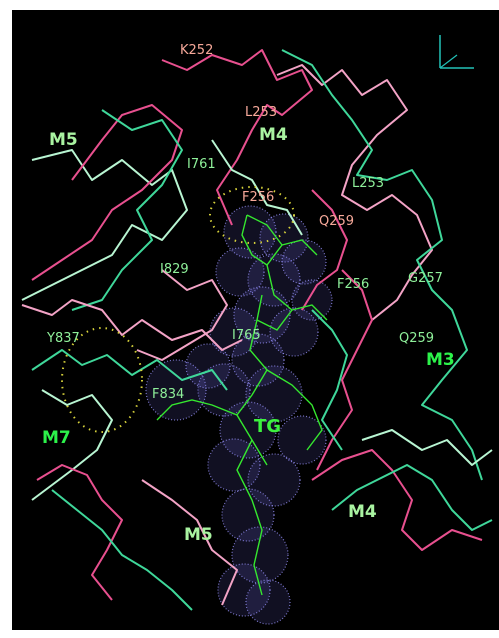 Image resolution: width=499 pixels, height=638 pixels. Describe the element at coordinates (201, 164) in the screenshot. I see `label-i761: I761` at that location.